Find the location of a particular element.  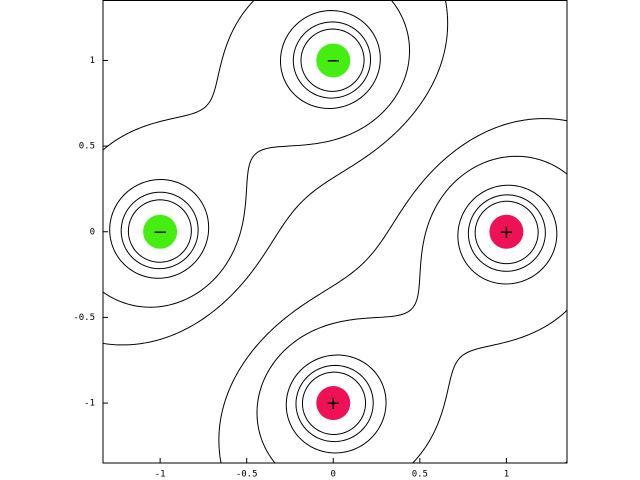

y-tick-label: -1 is located at coordinates (89, 404).